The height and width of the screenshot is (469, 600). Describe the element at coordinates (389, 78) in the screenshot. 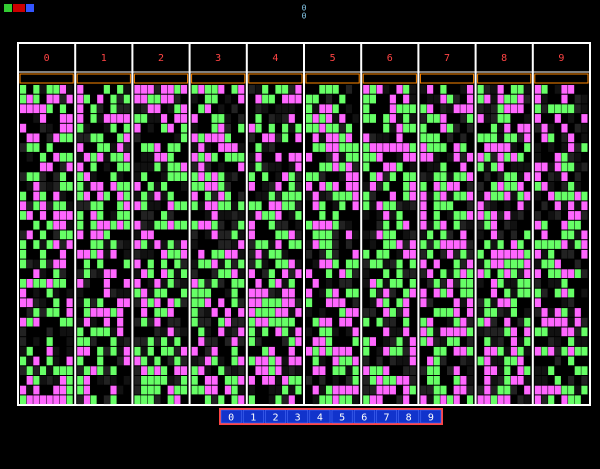

I see `column-strip` at that location.